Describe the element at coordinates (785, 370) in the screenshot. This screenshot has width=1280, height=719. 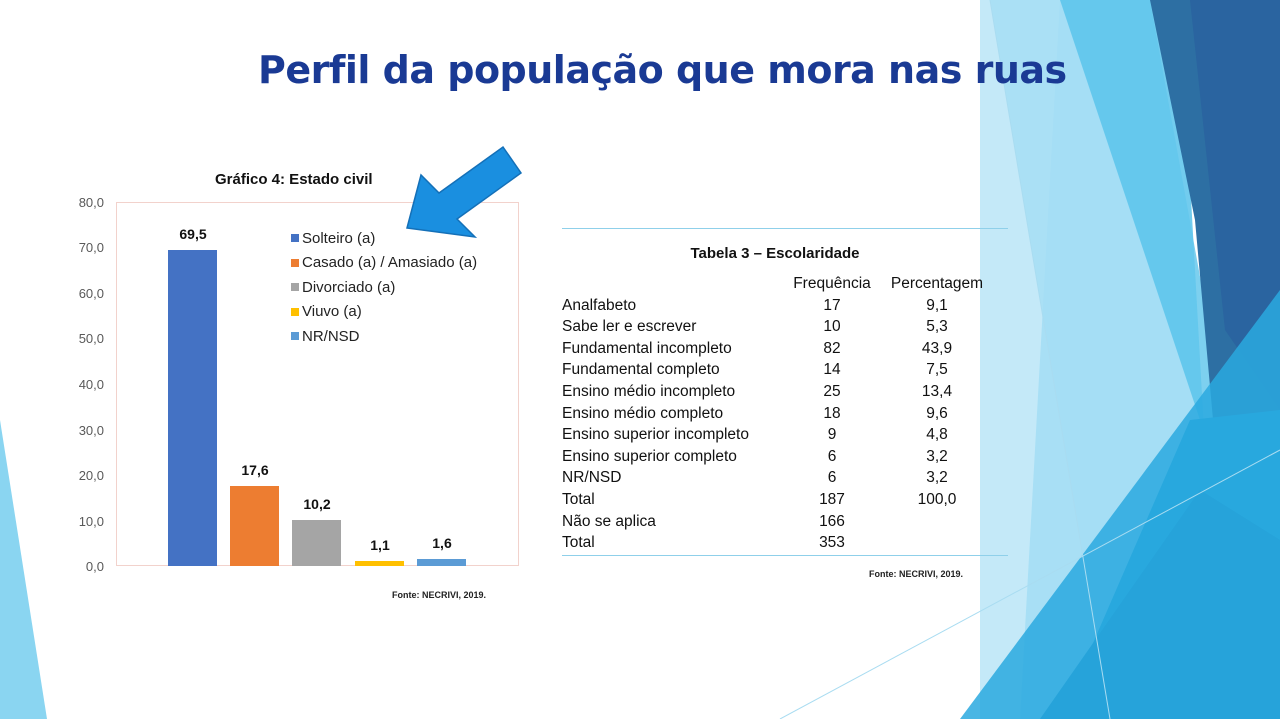
I see `table-row: Fundamental completo 14 7,5` at that location.